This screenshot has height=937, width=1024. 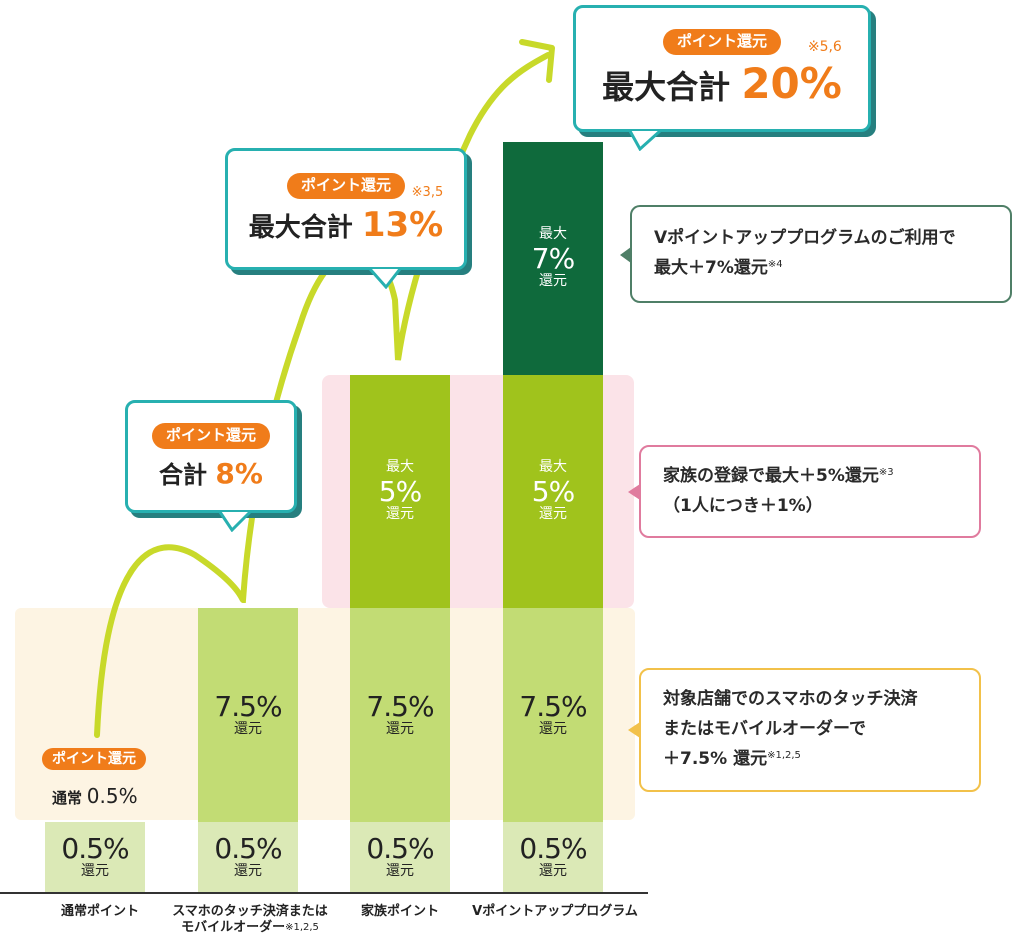 What do you see at coordinates (250, 911) in the screenshot?
I see `category-label-touch-line1: スマホのタッチ決済または` at bounding box center [250, 911].